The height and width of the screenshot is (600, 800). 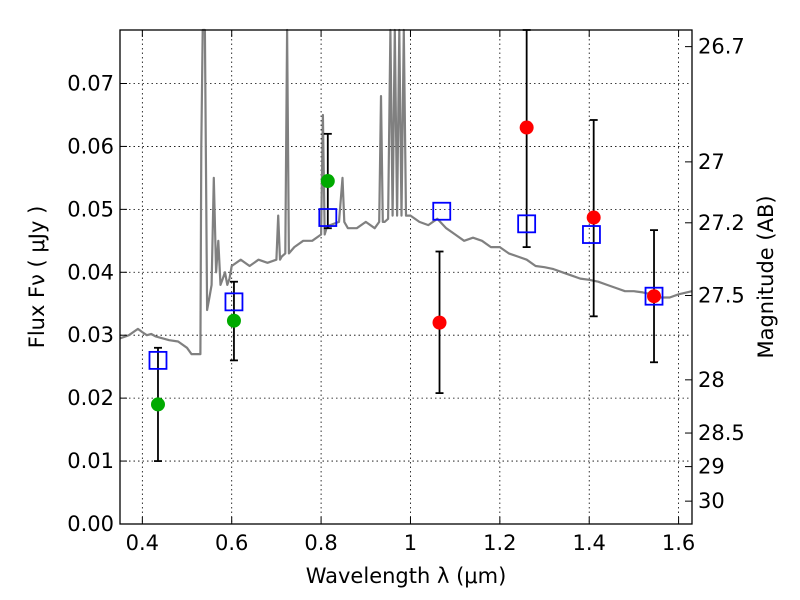 I want to click on x-tick-label: 1.4, so click(x=589, y=543).